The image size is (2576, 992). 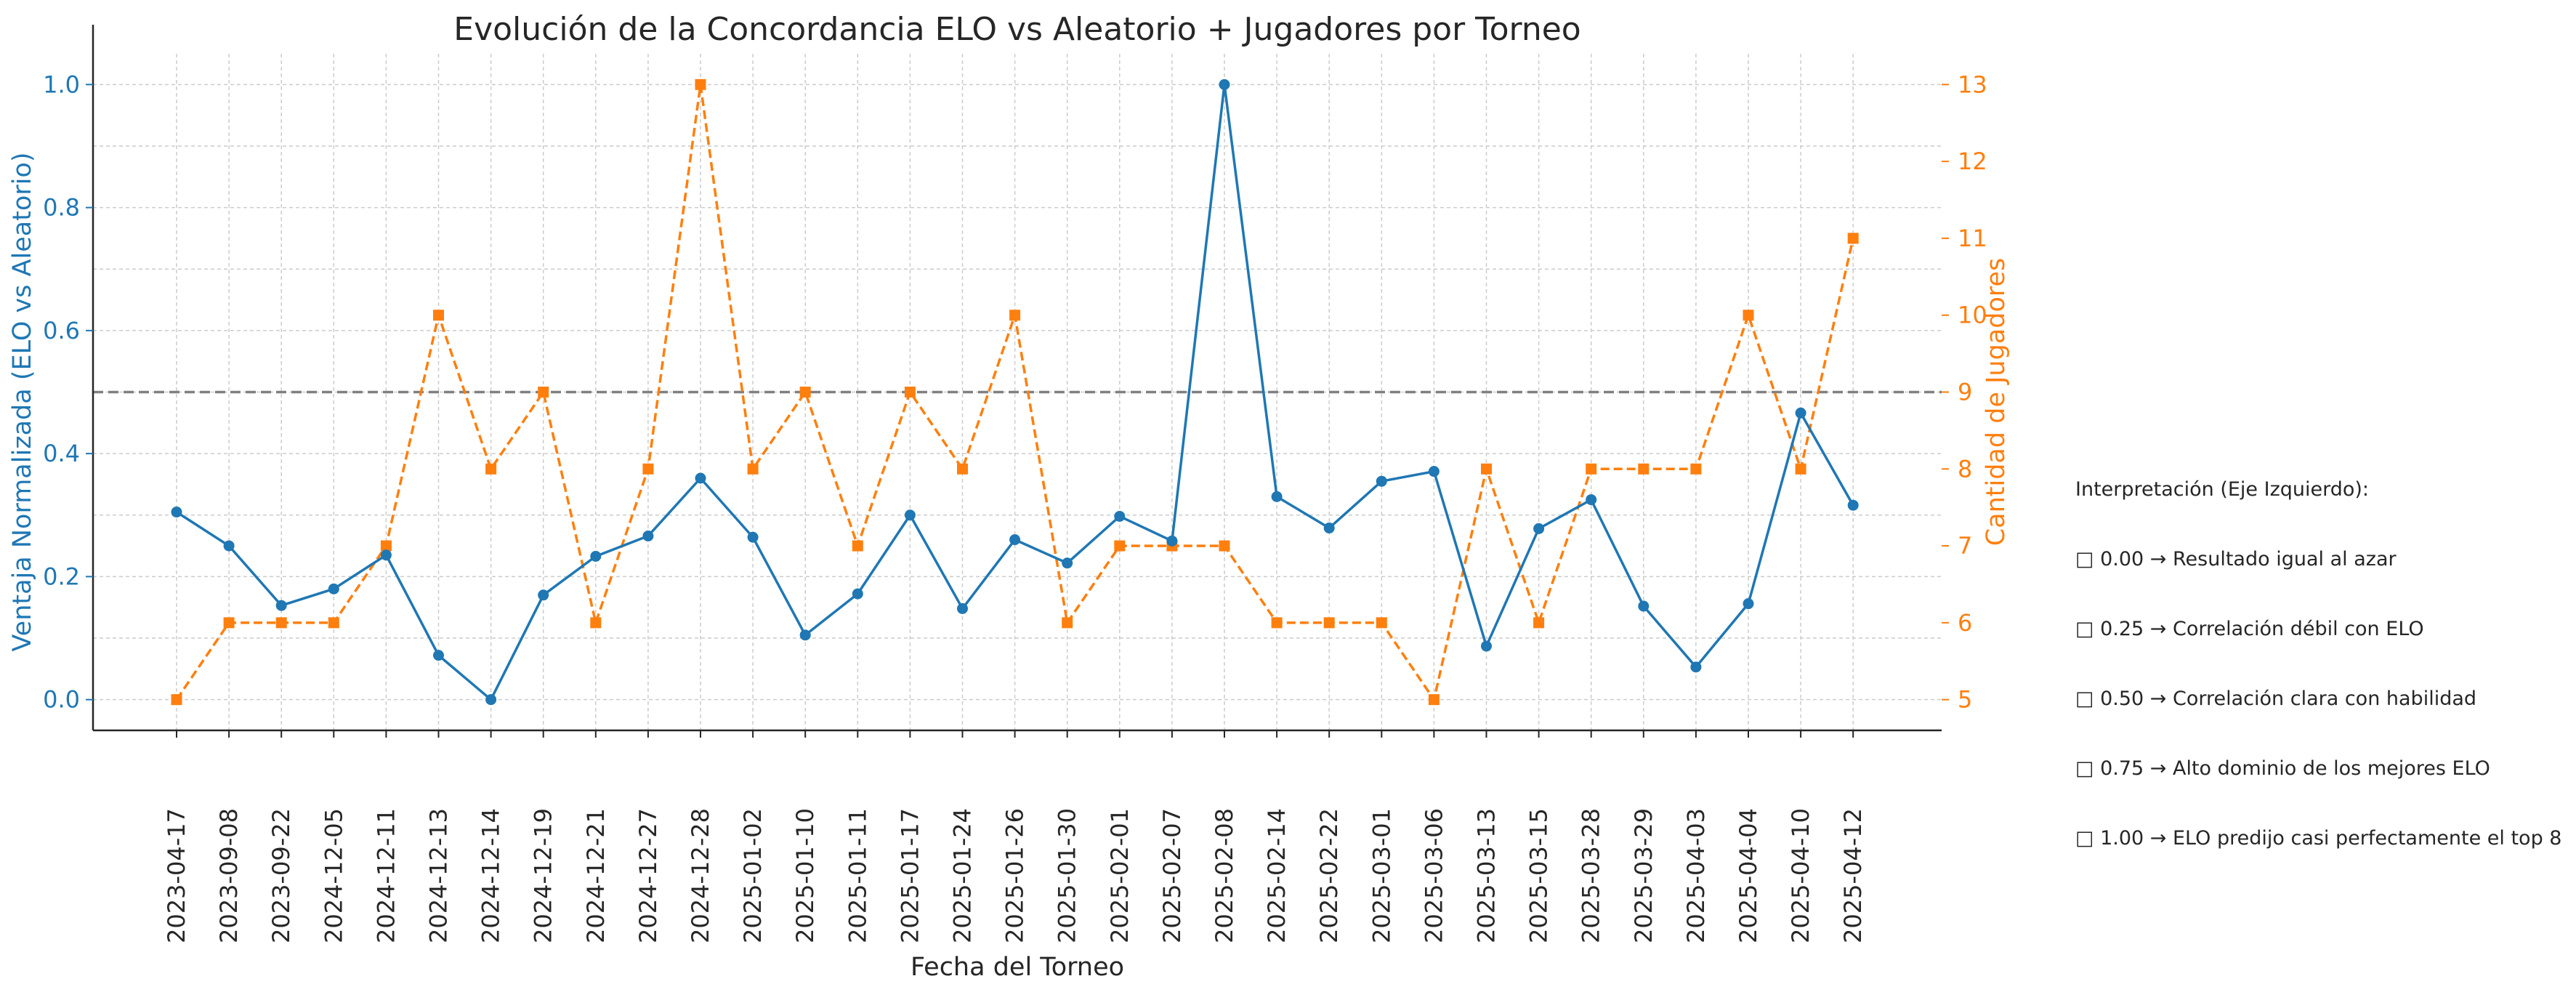 What do you see at coordinates (62, 700) in the screenshot?
I see `y-tick-label: 0.0` at bounding box center [62, 700].